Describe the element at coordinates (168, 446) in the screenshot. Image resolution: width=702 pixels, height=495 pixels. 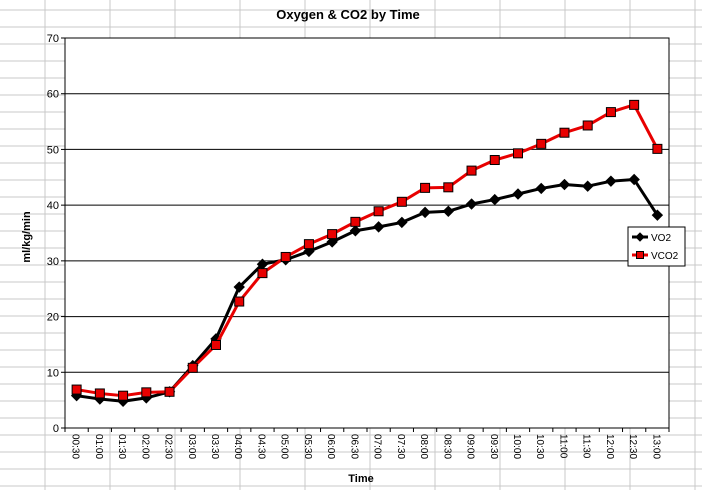
I see `x-tick-label: 02:30` at that location.